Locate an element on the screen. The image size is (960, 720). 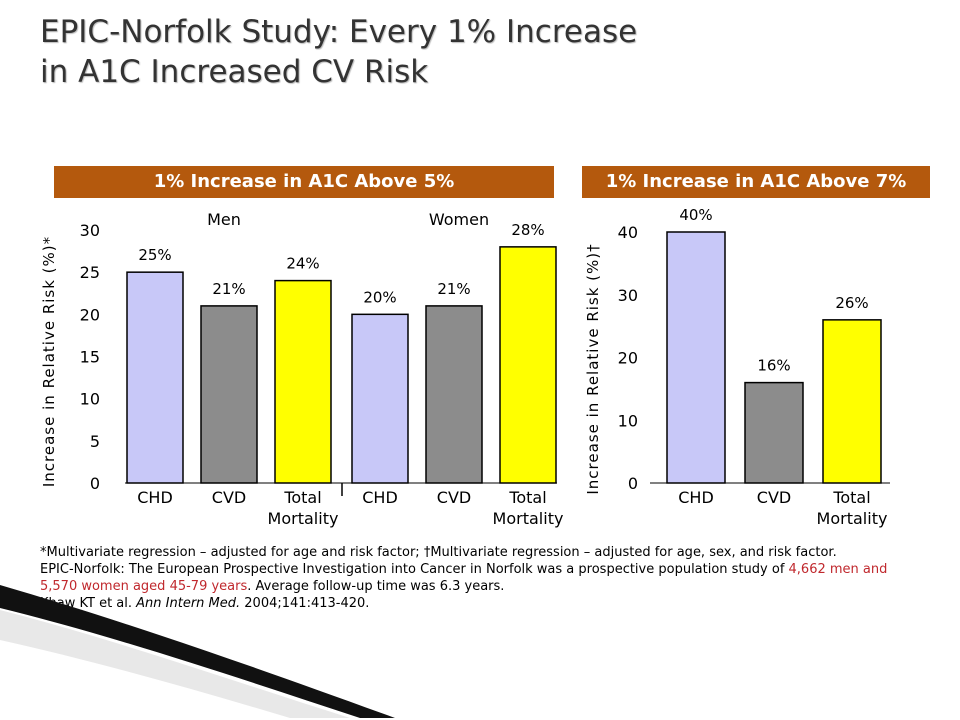
bar-women-total-mortality is located at coordinates (528, 365).